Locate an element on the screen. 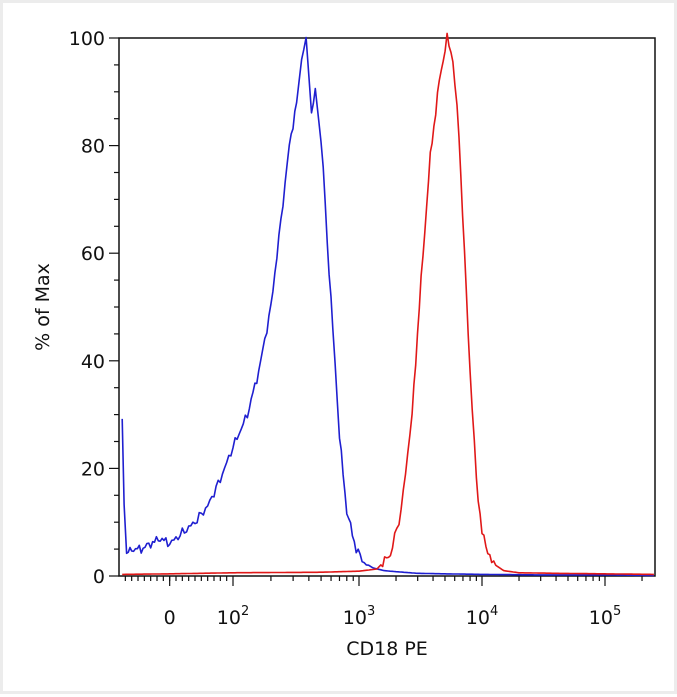 The width and height of the screenshot is (677, 697). x-axis: 0 10² 10³ 10⁴ 10⁵ is located at coordinates (383, 602).